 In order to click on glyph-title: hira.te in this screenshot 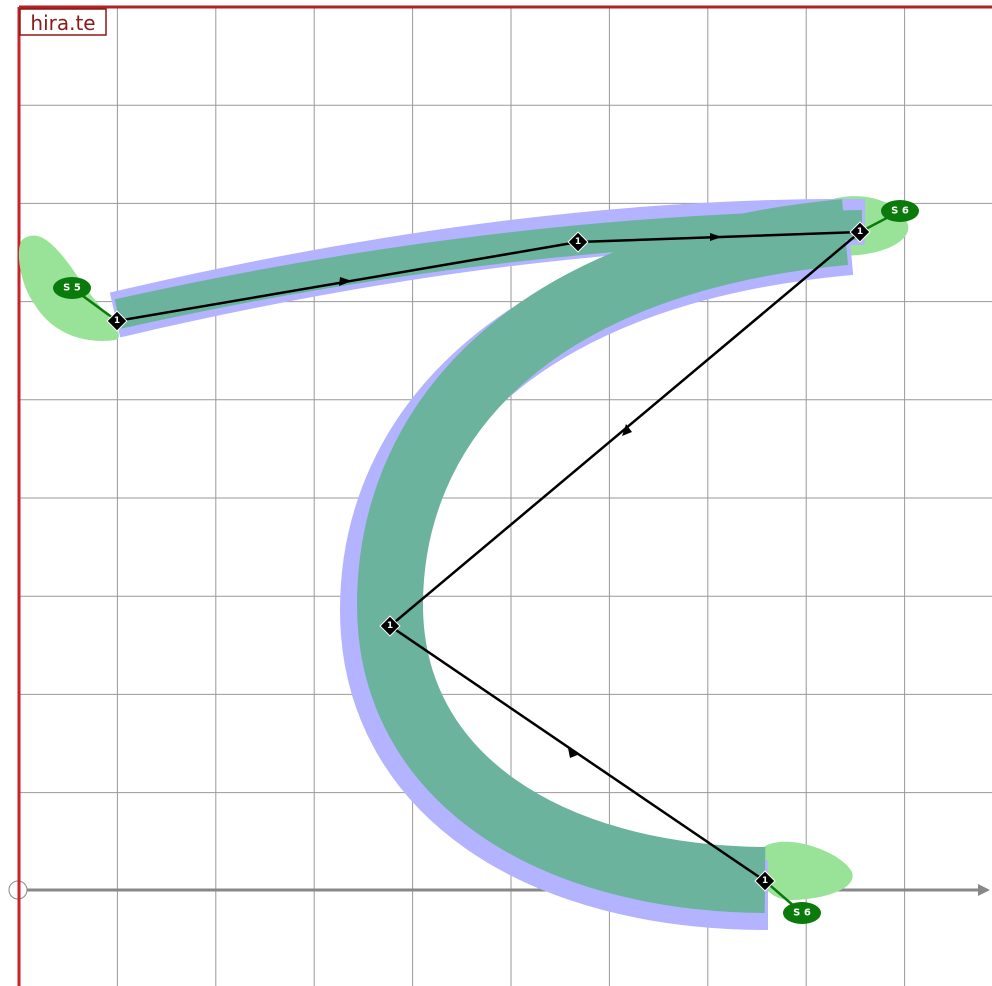, I will do `click(62, 23)`.